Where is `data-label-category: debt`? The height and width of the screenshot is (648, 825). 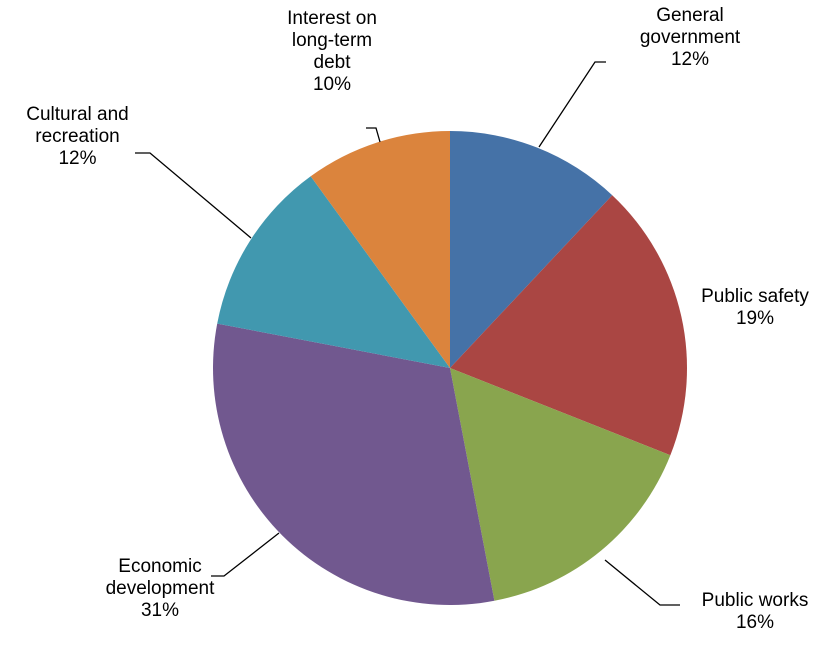
data-label-category: debt is located at coordinates (332, 62).